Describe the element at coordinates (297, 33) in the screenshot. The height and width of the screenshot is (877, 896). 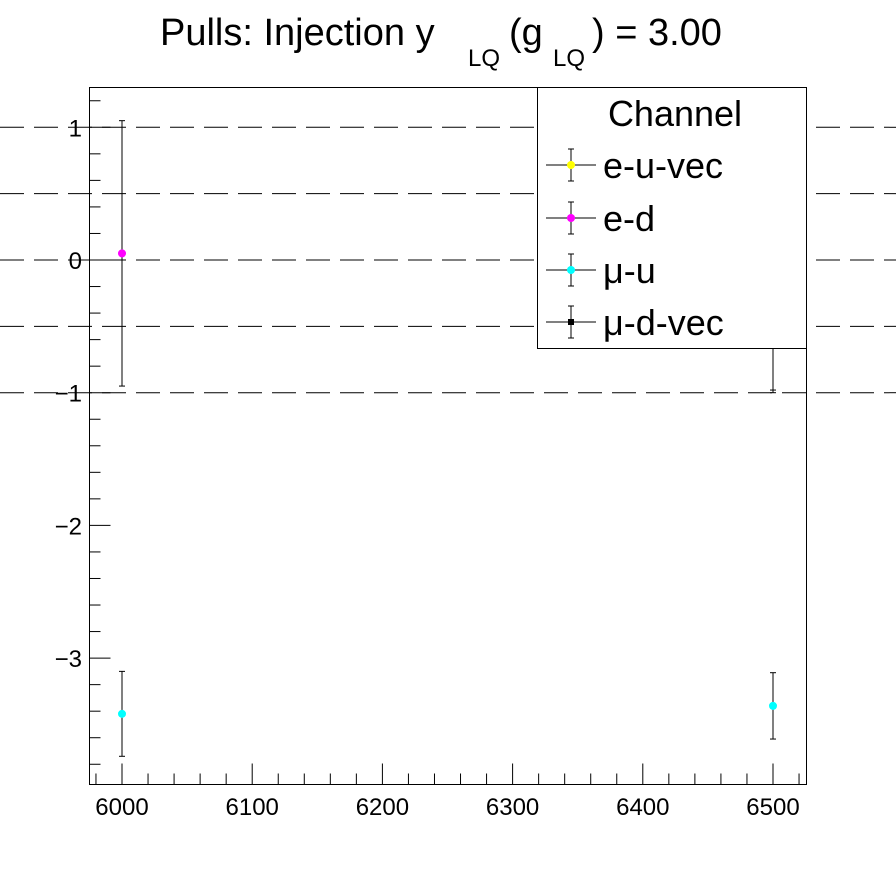
I see `chart-title-main: Pulls: Injection y` at that location.